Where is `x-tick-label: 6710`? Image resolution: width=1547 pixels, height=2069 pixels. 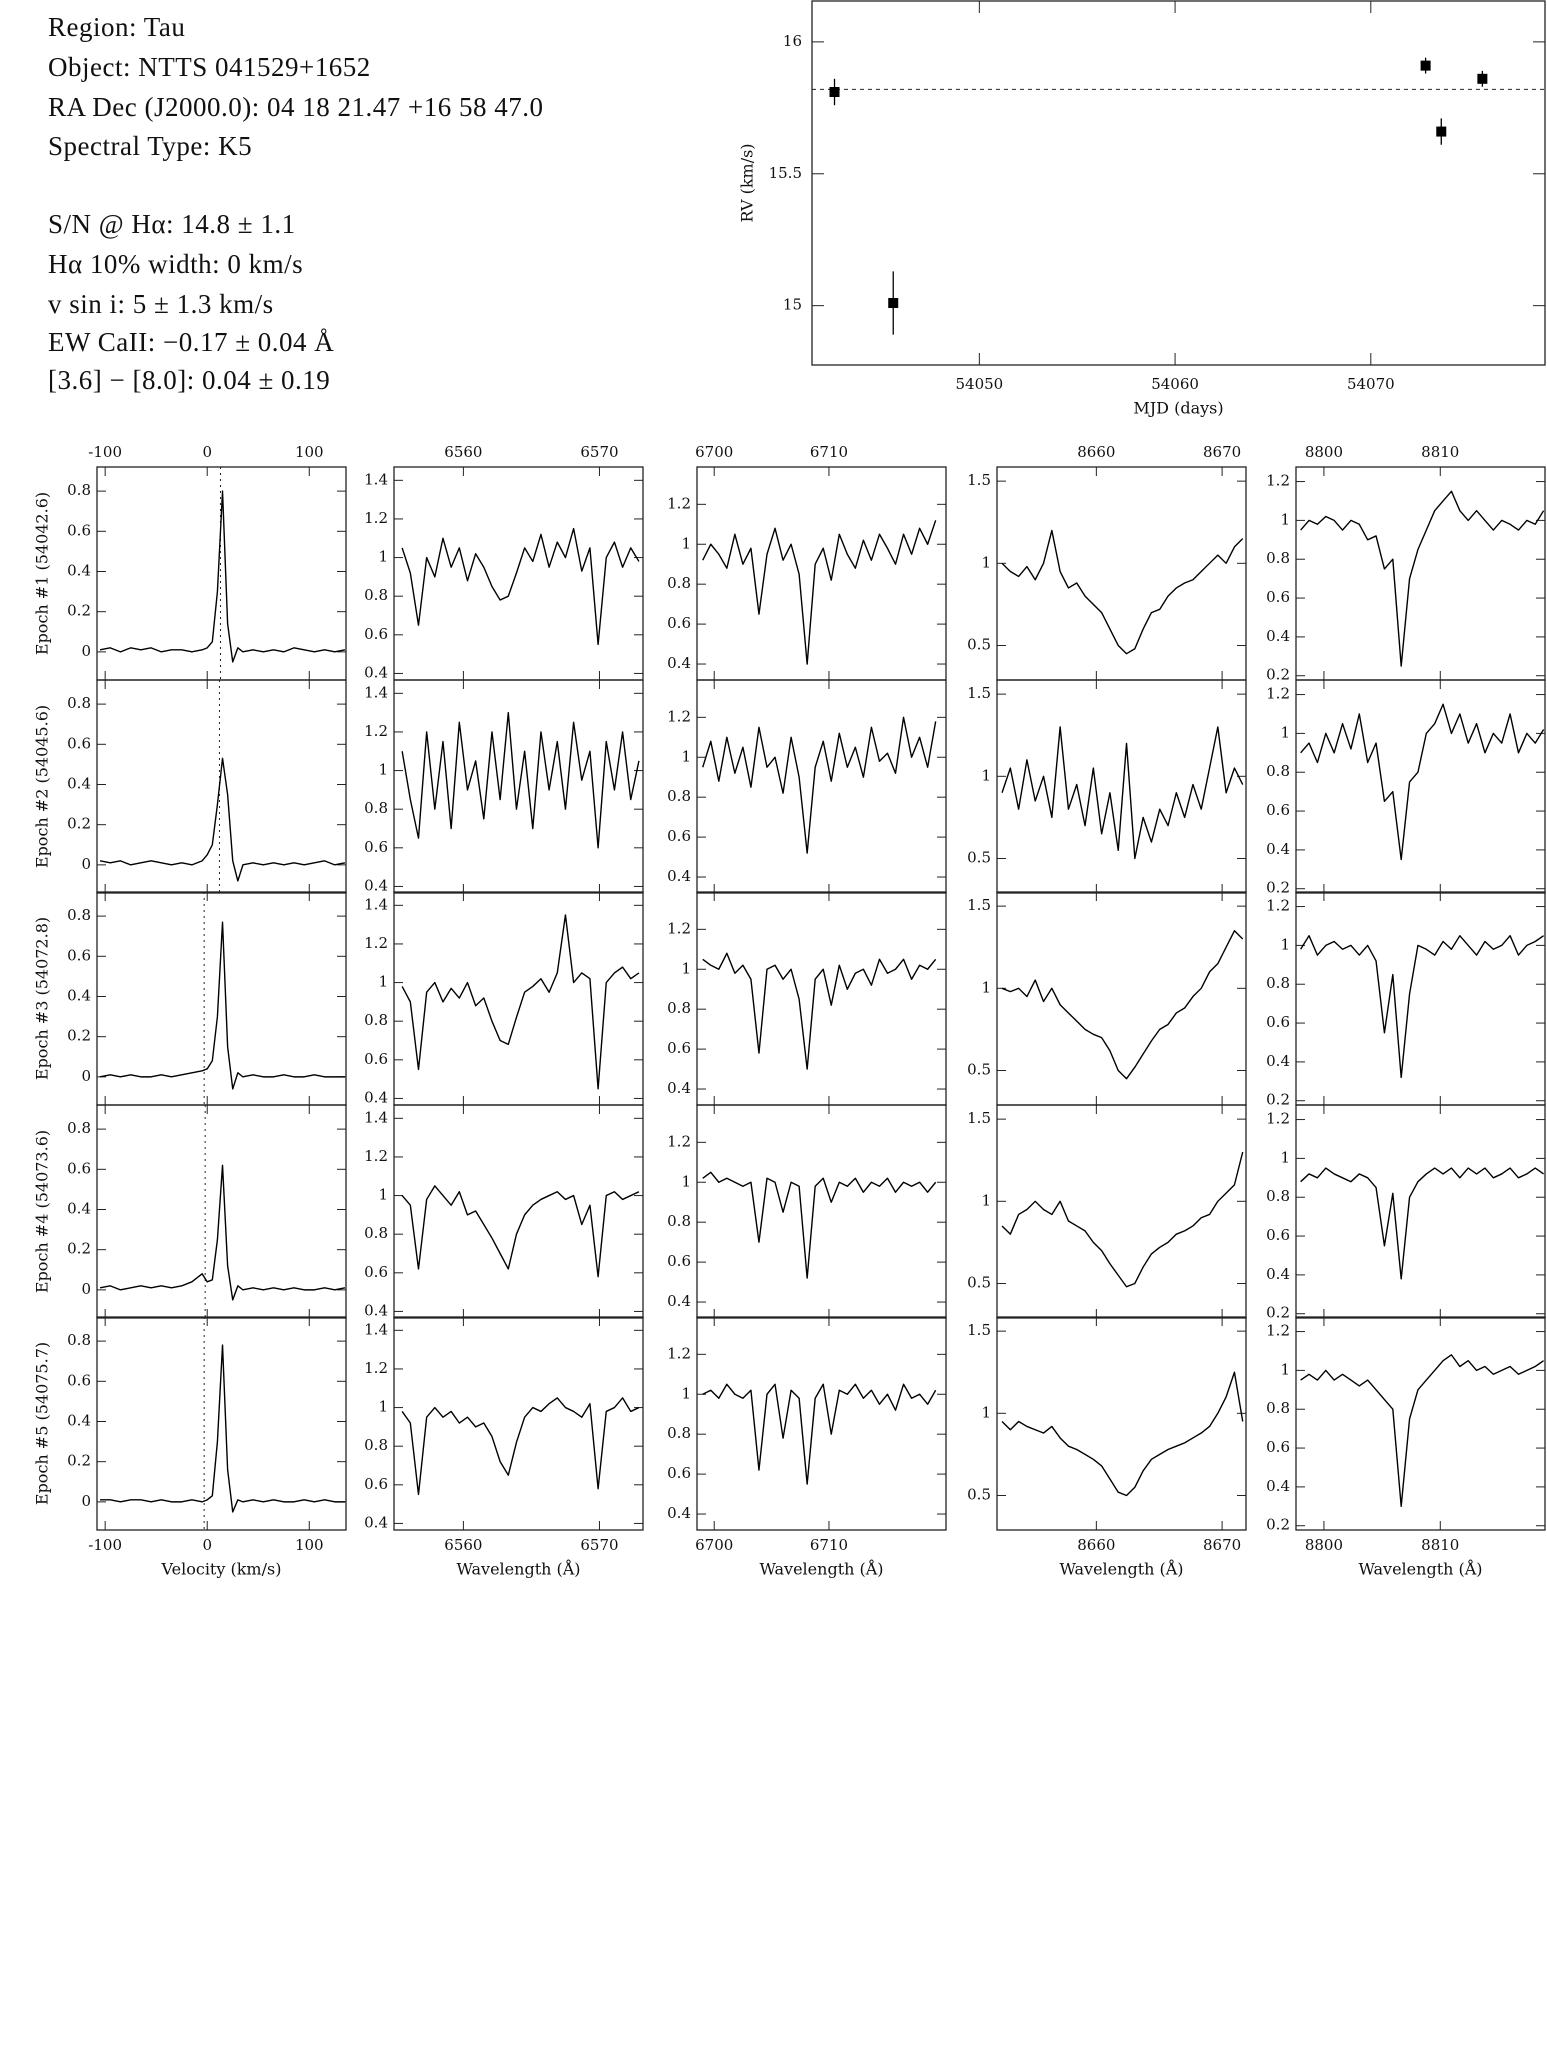 x-tick-label: 6710 is located at coordinates (829, 452).